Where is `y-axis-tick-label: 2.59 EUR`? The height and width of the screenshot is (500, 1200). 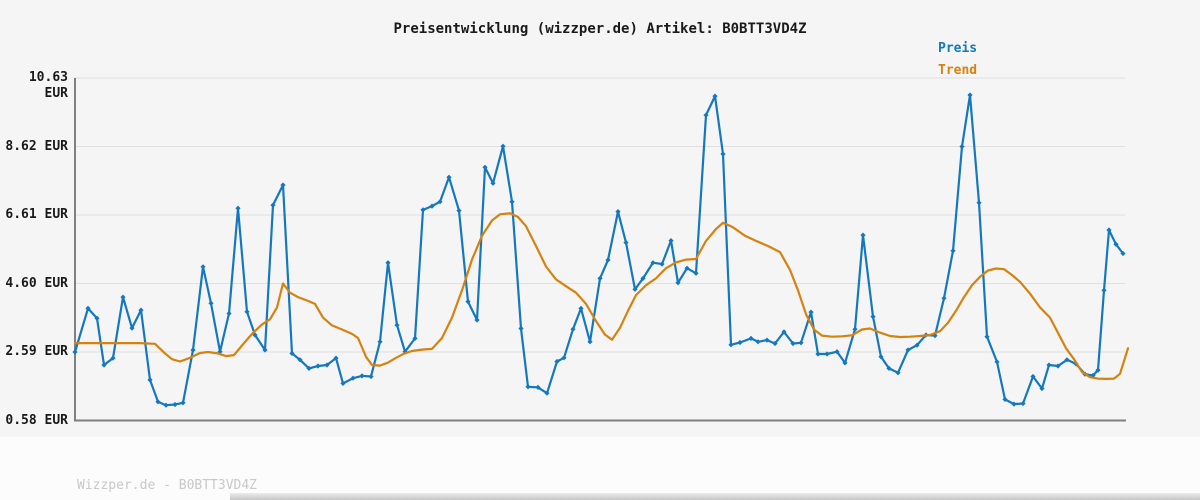 y-axis-tick-label: 2.59 EUR is located at coordinates (36, 351).